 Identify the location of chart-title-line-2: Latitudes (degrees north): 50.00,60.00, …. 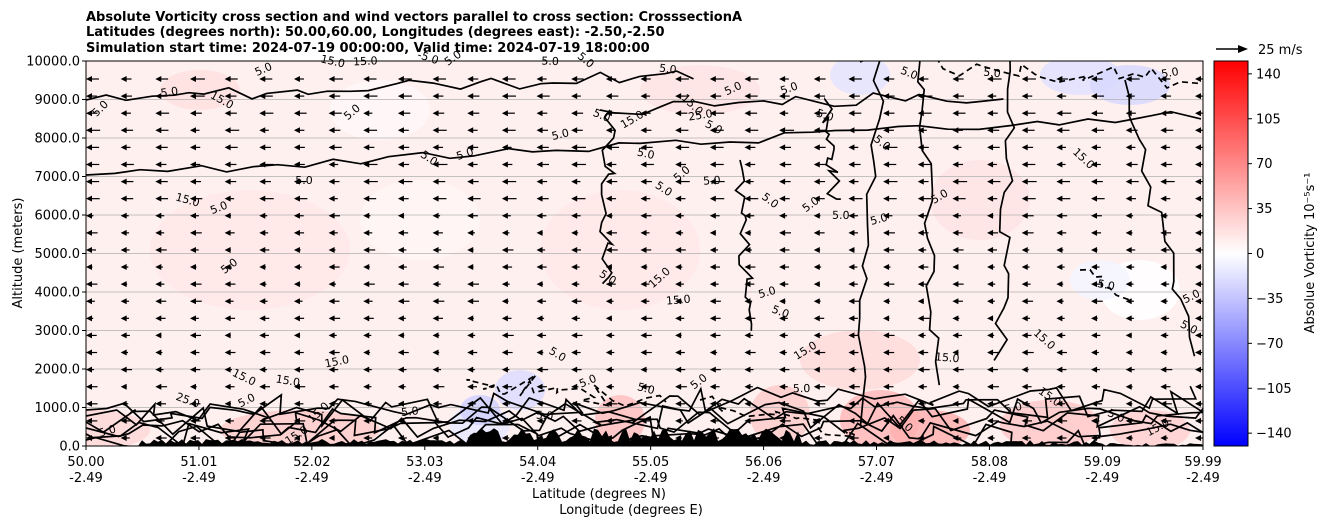
(375, 32).